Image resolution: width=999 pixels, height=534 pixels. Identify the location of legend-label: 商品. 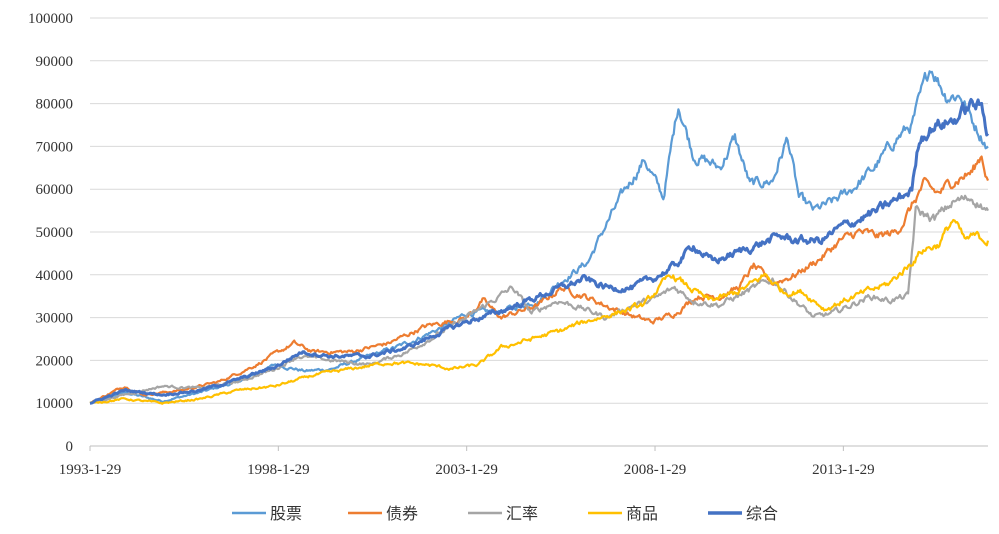
(642, 513).